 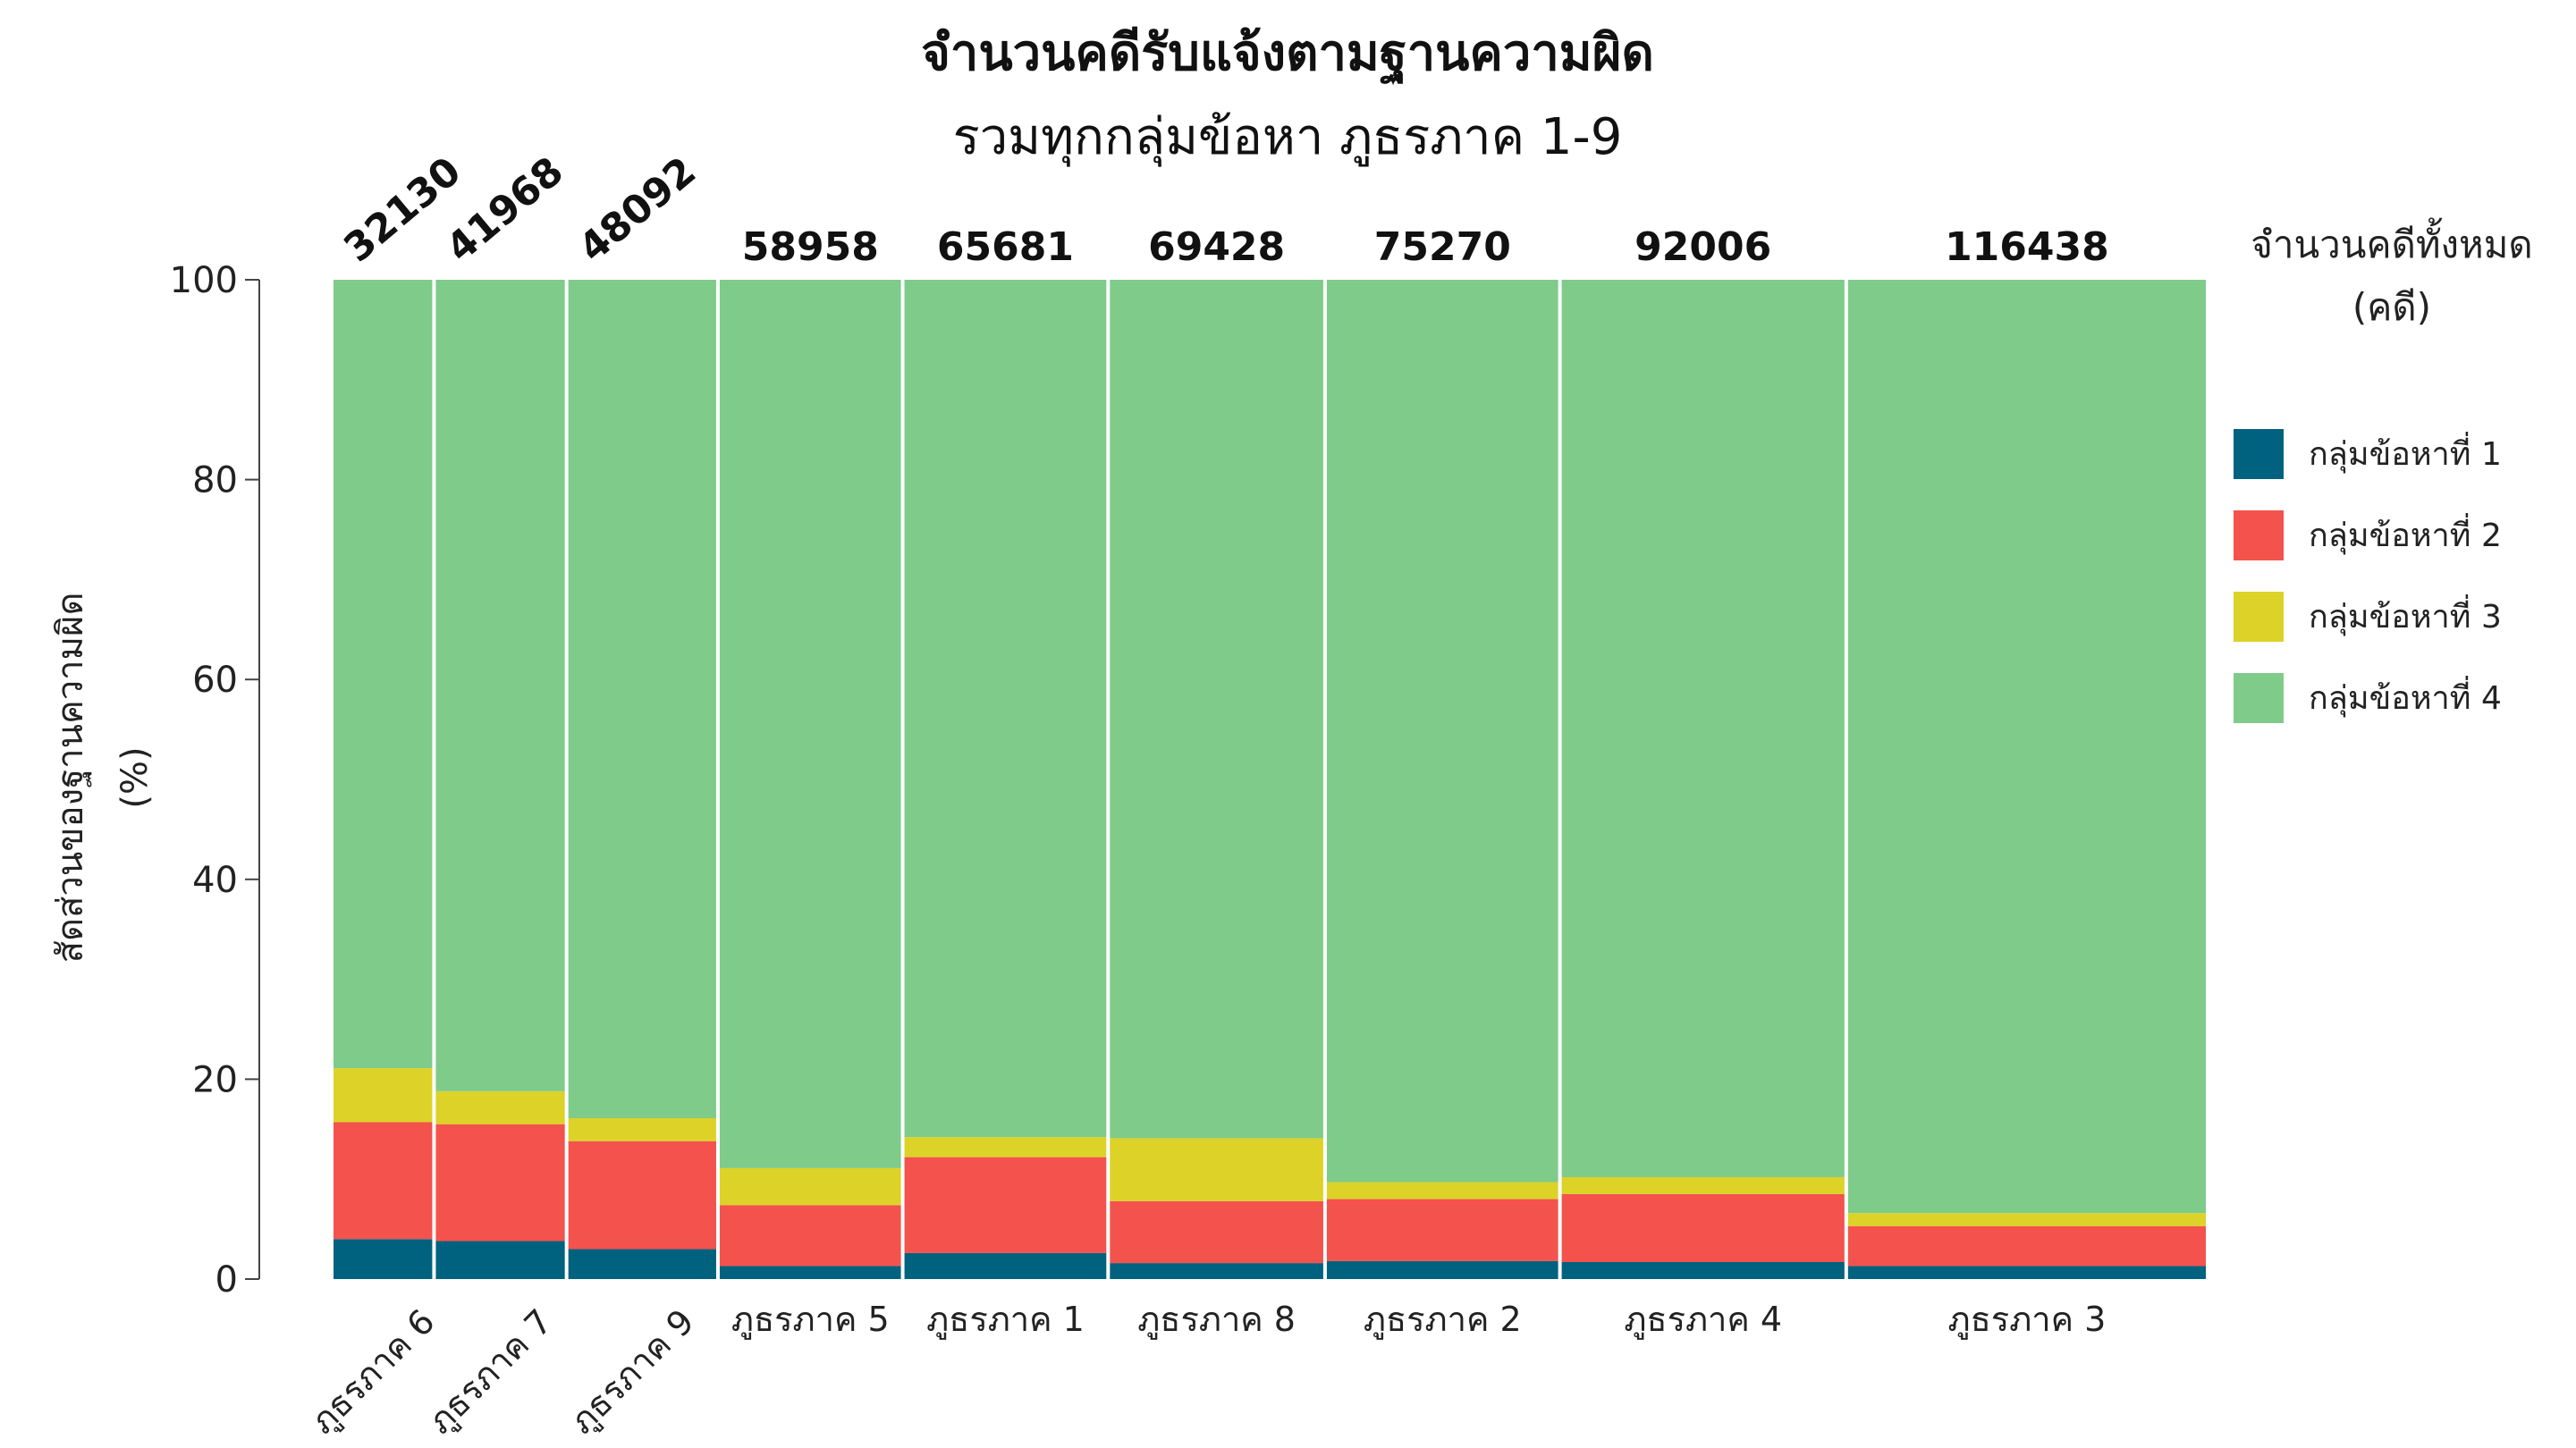 I want to click on total-label: 75270, so click(x=1442, y=247).